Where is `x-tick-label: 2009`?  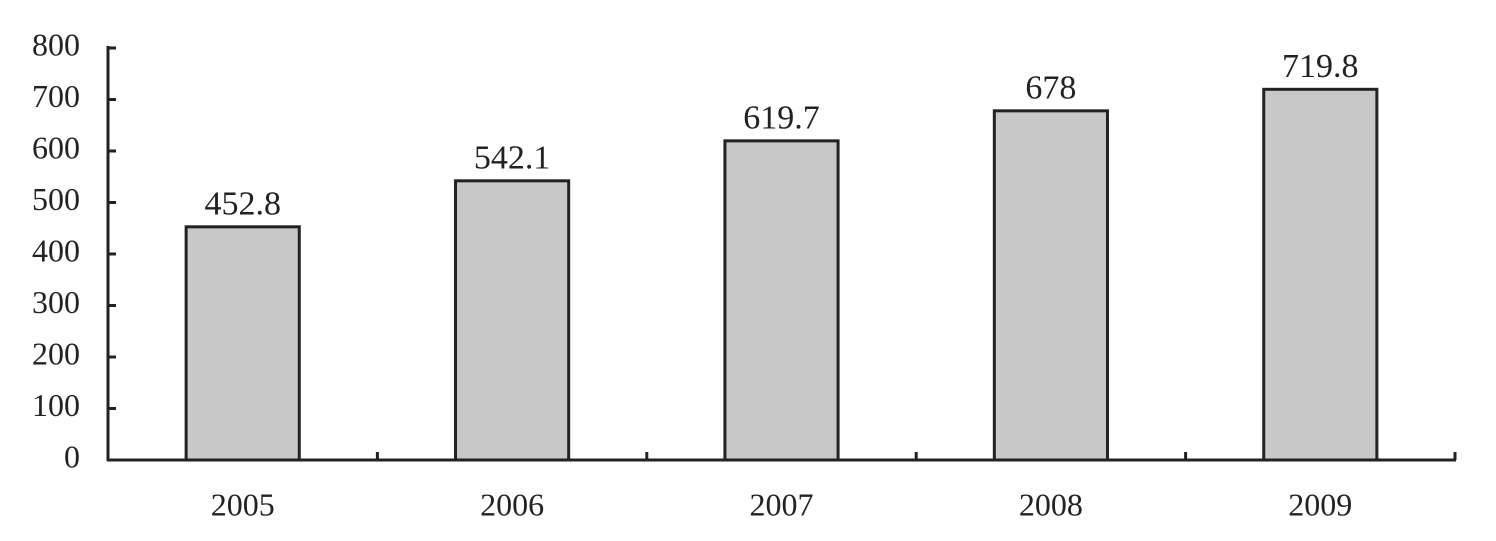 x-tick-label: 2009 is located at coordinates (1320, 504).